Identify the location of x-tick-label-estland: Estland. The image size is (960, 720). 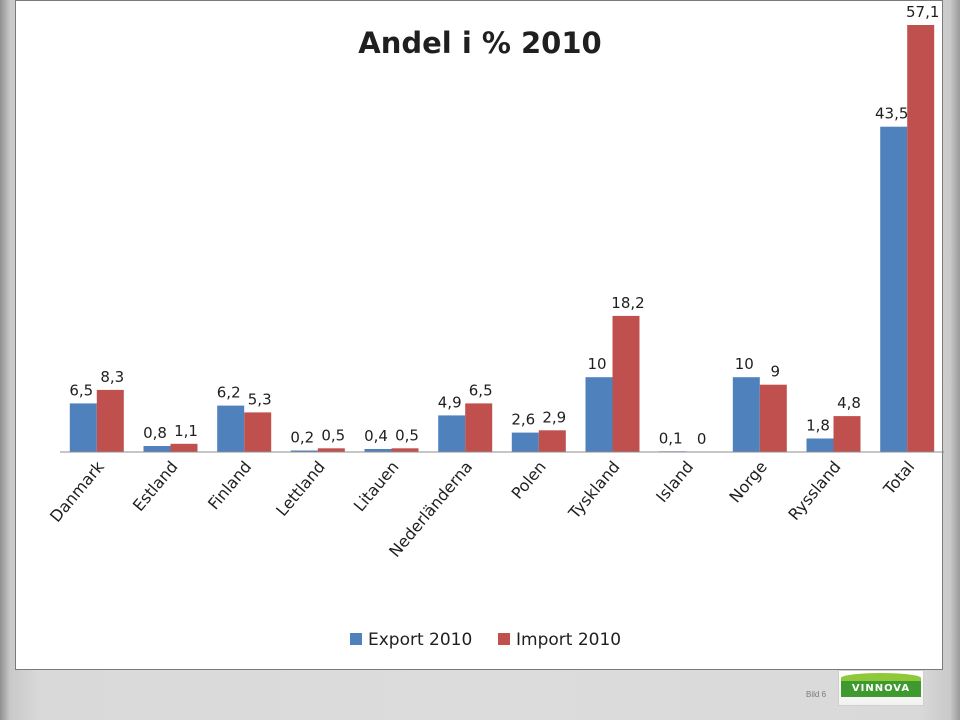
(155, 486).